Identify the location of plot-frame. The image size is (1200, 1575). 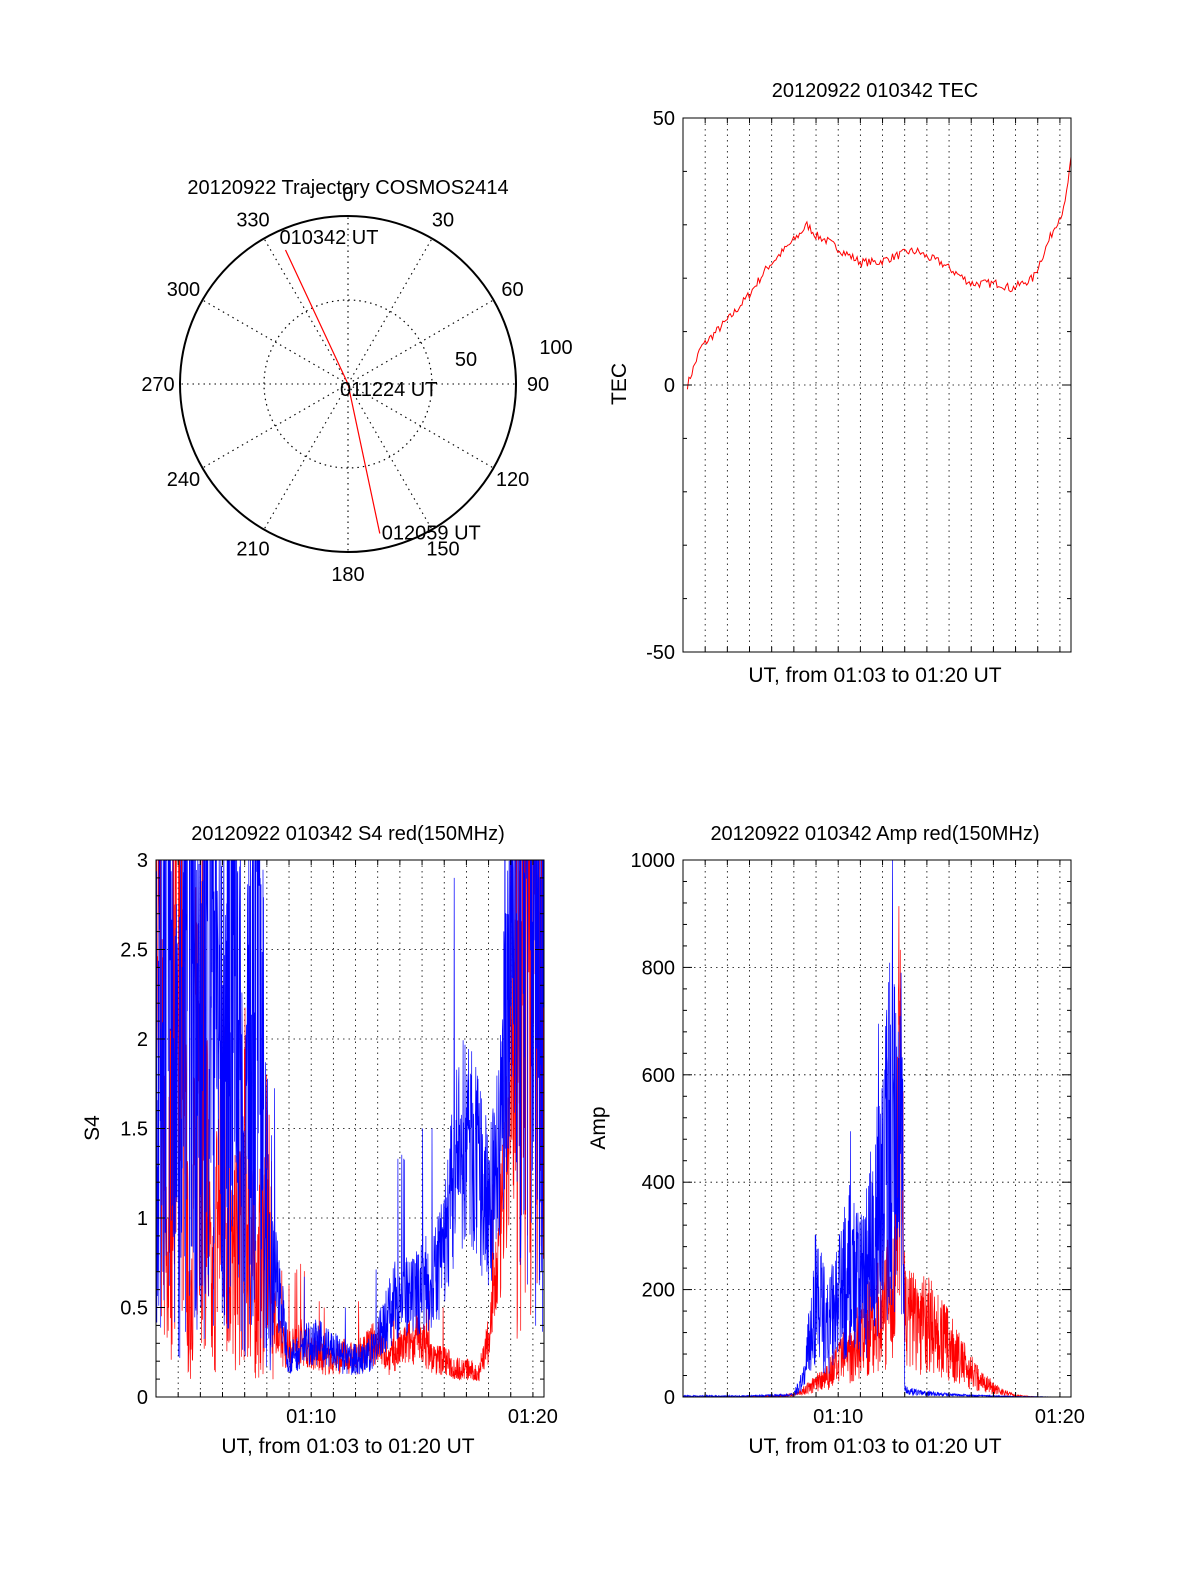
(877, 1128).